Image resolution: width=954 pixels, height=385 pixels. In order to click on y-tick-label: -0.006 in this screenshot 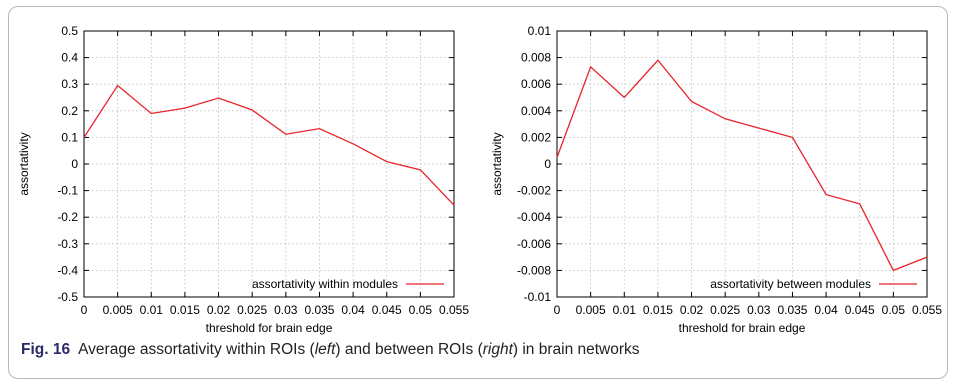, I will do `click(534, 244)`.